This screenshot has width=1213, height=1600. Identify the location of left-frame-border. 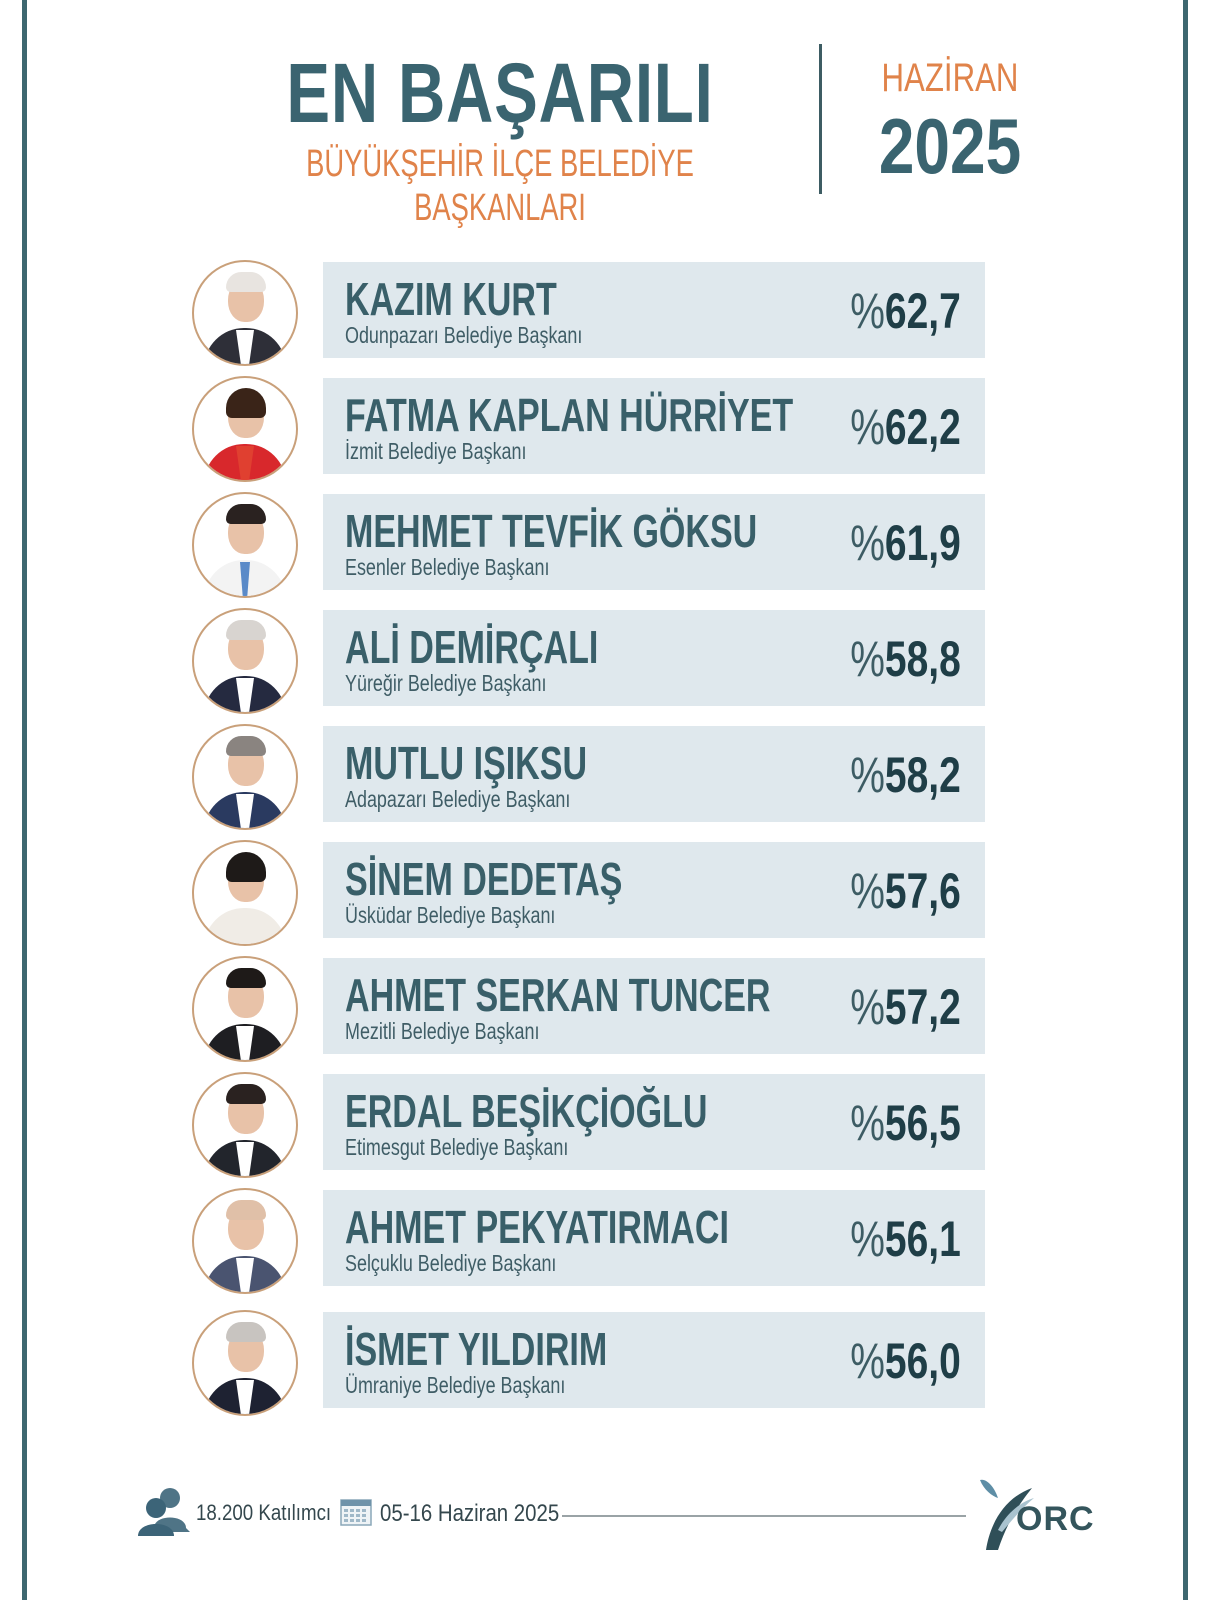
(24, 800).